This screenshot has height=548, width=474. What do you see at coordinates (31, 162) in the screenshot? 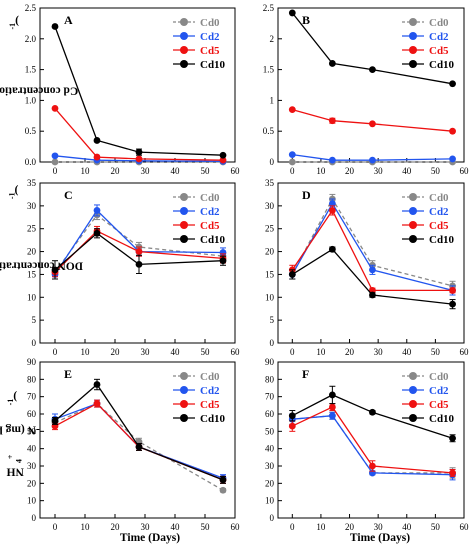
I see `y-tick-label: 0.0` at bounding box center [31, 162].